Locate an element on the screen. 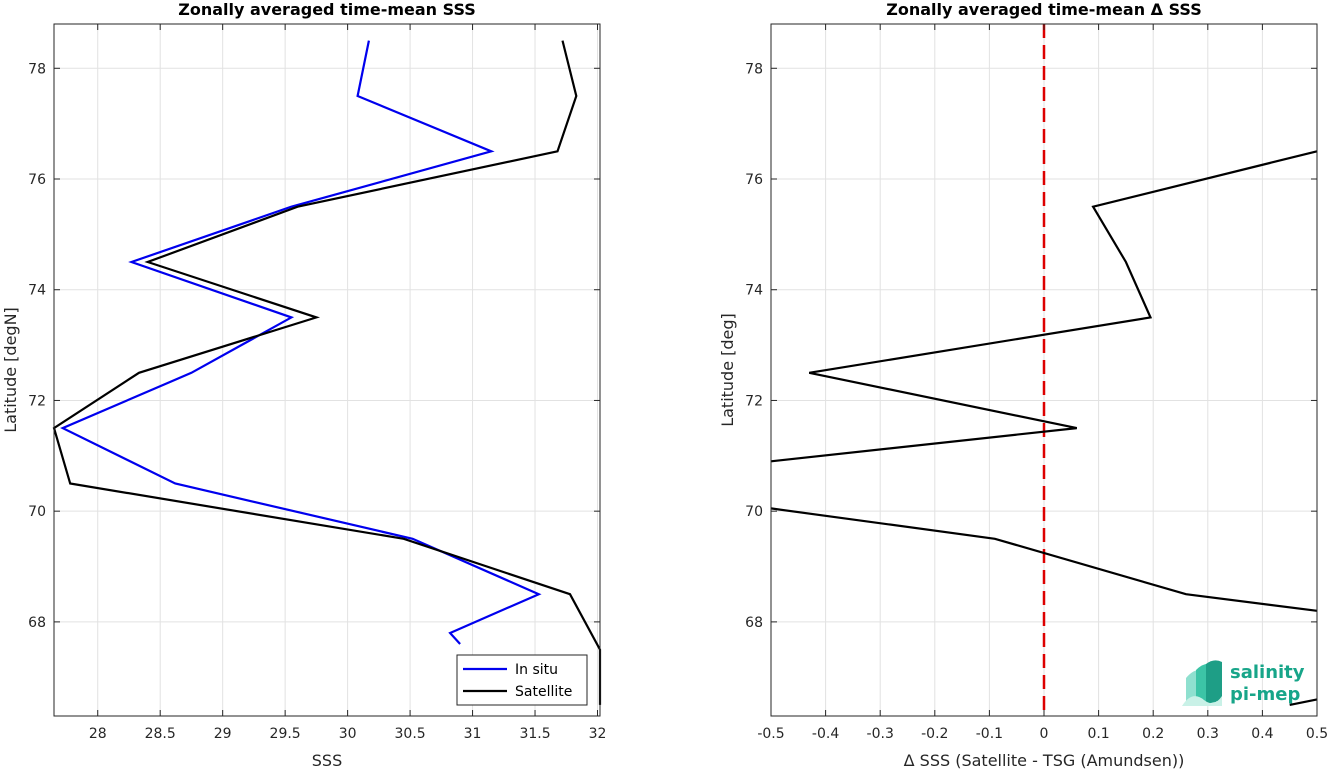 This screenshot has height=769, width=1330. salinity-pimep-logo: salinity pi-mep is located at coordinates (1243, 683).